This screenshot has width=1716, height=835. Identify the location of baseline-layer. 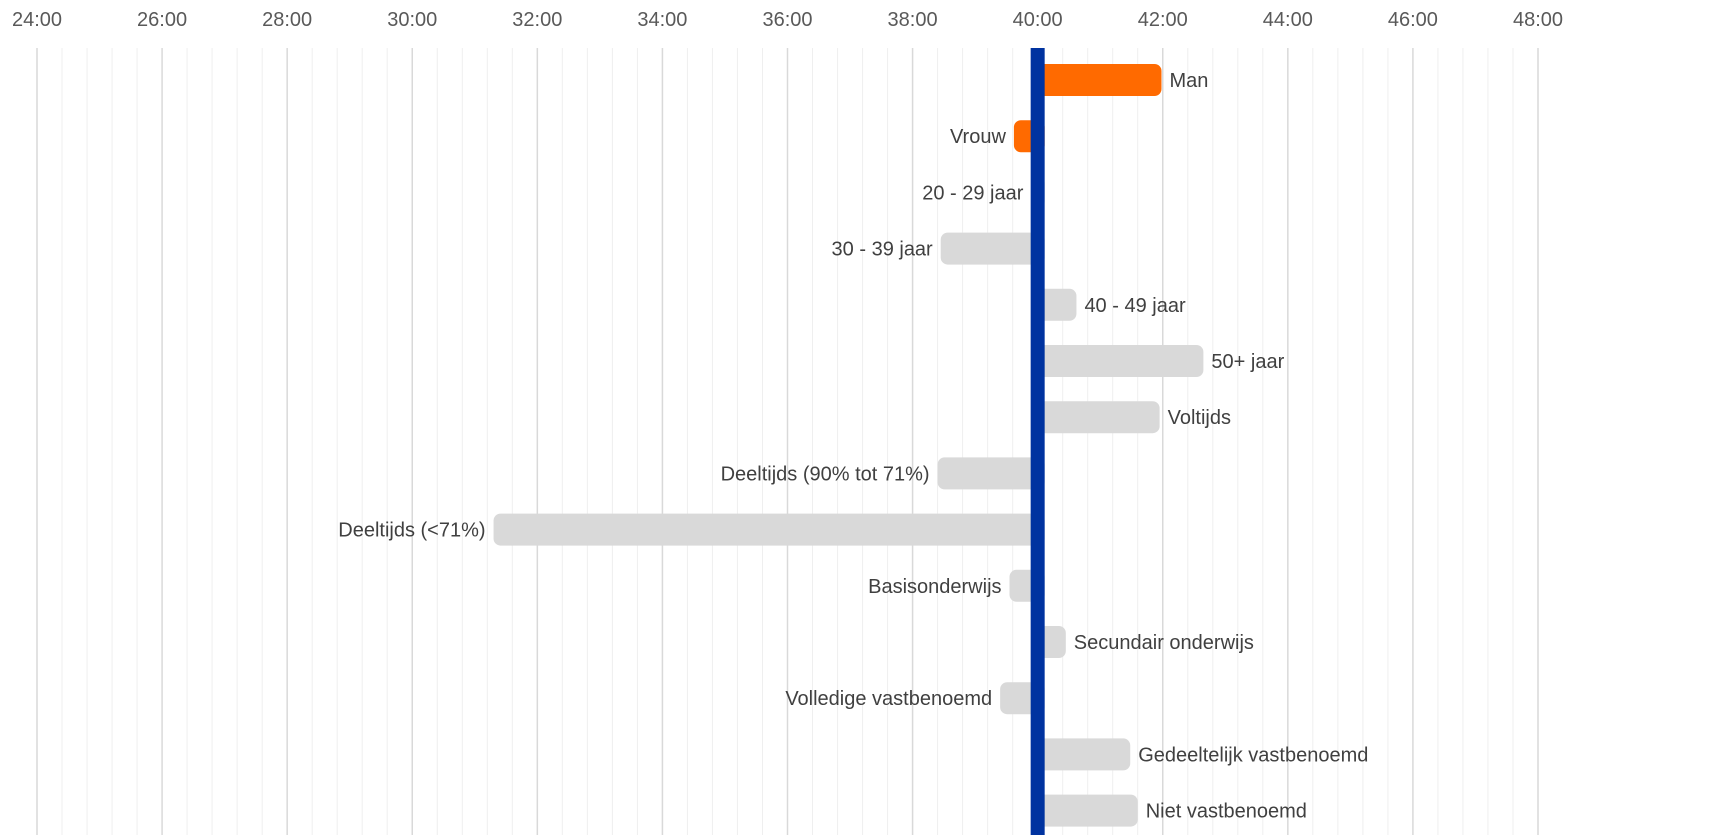
(1037, 441).